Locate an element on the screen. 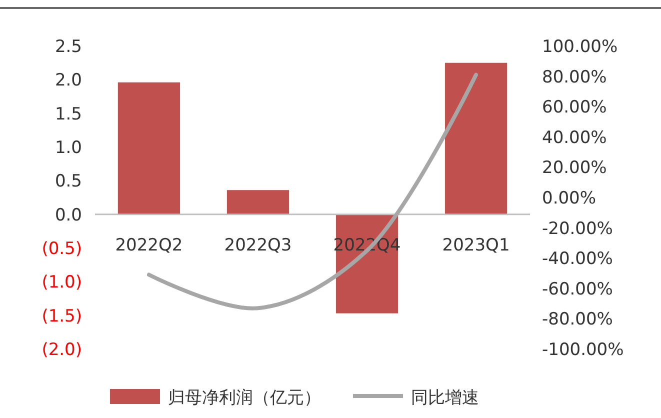 The width and height of the screenshot is (661, 418). y2-tick-label: 0.00% is located at coordinates (569, 198).